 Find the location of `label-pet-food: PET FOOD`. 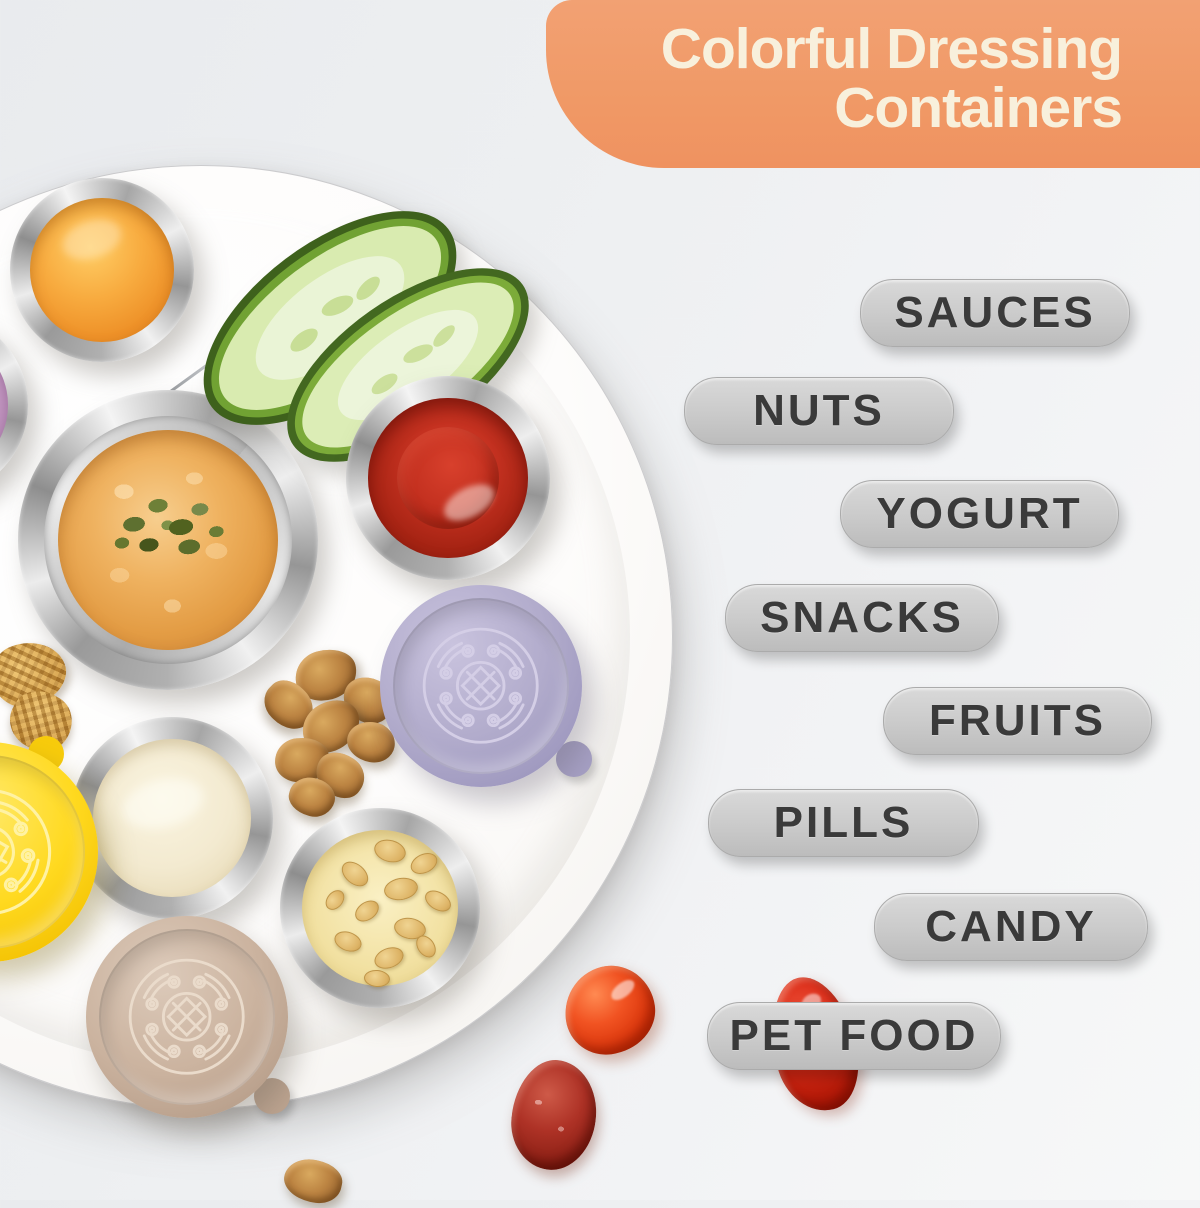

label-pet-food: PET FOOD is located at coordinates (854, 1036).